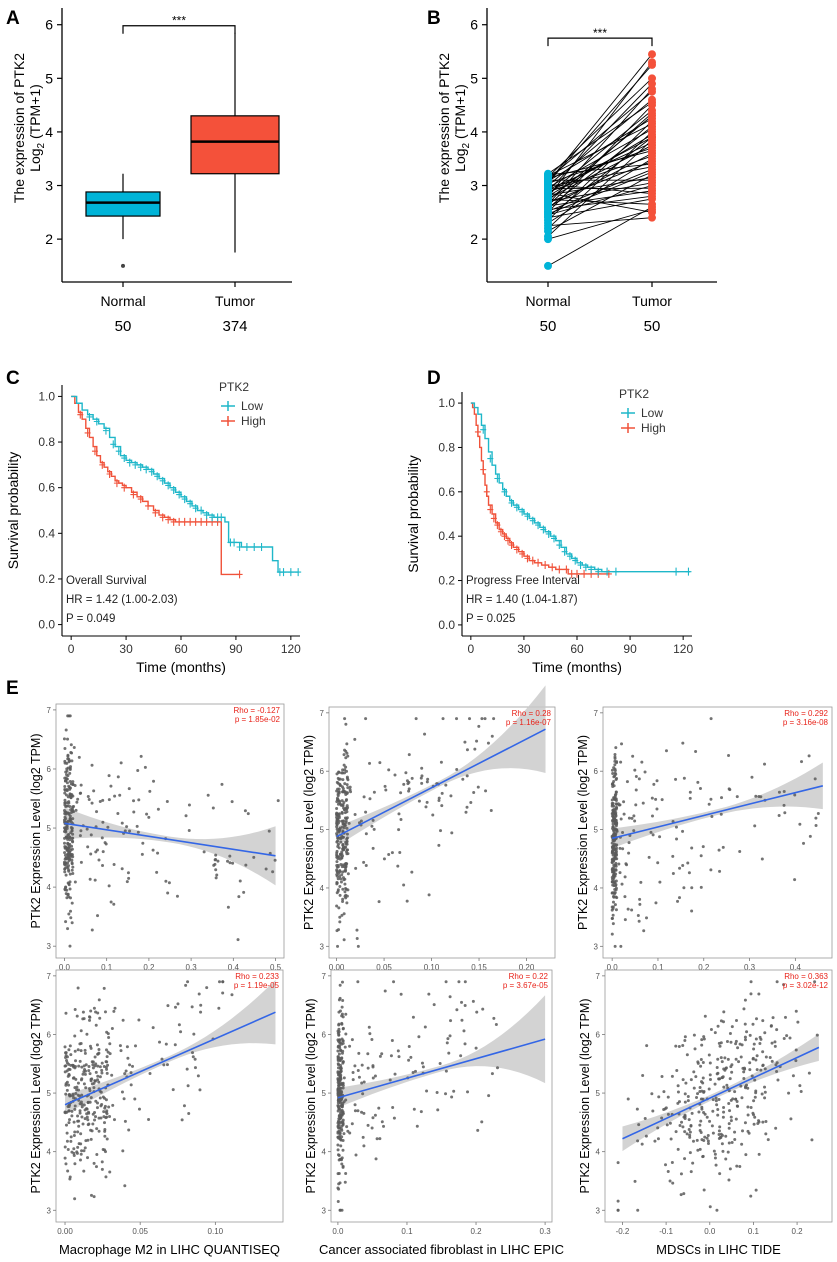  I want to click on km-curve-low, so click(185, 484).